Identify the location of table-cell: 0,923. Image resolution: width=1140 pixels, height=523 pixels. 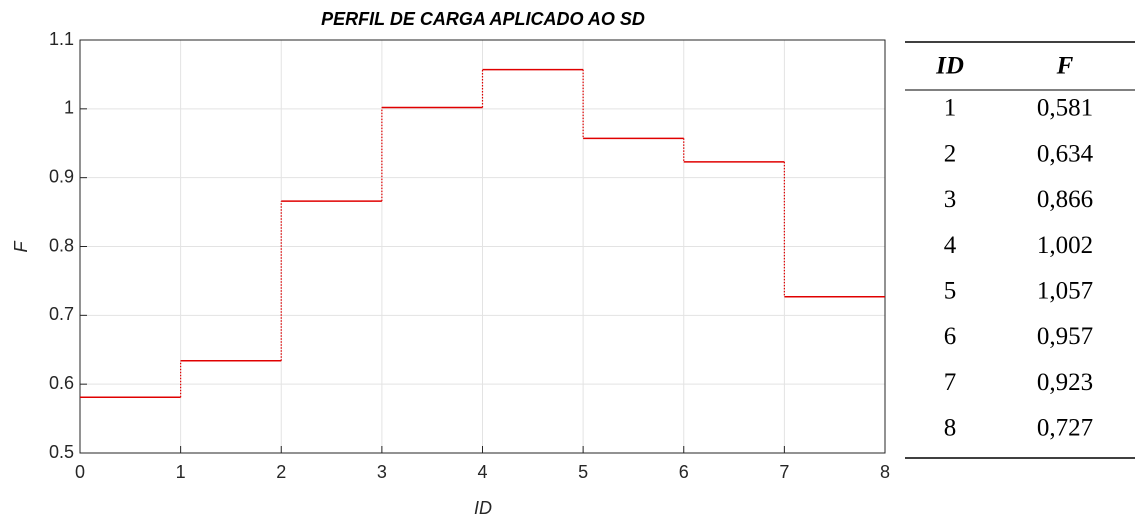
(1065, 382).